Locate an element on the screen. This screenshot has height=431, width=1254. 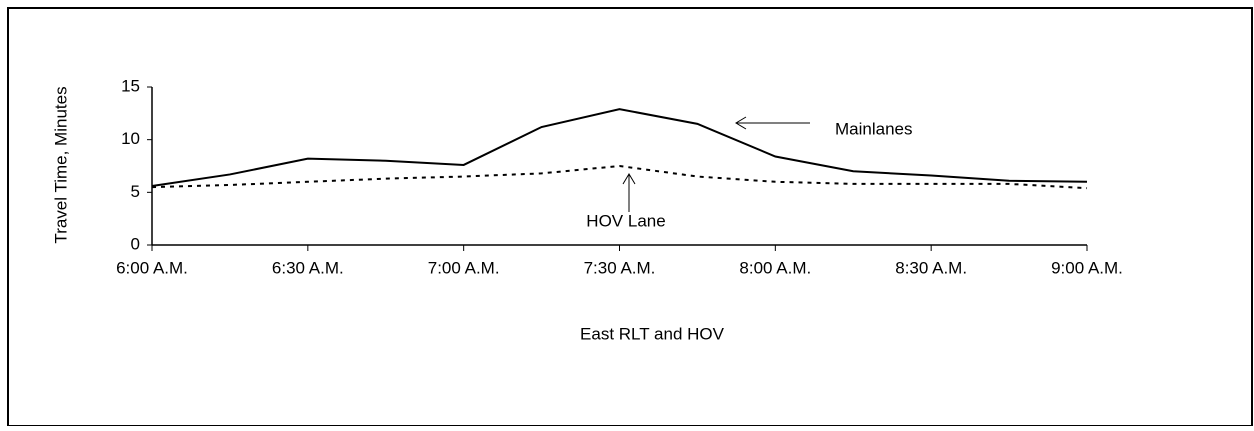
x-tick-label: 6:30 A.M. is located at coordinates (308, 267).